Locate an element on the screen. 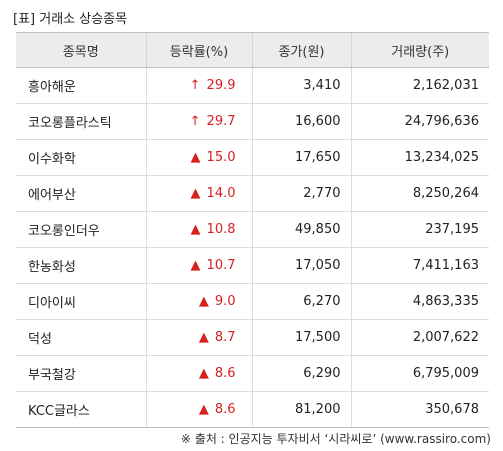 The width and height of the screenshot is (503, 451). table-header-row: 종목명 등락률(%) 종가(원) 거래량(주) is located at coordinates (252, 50).